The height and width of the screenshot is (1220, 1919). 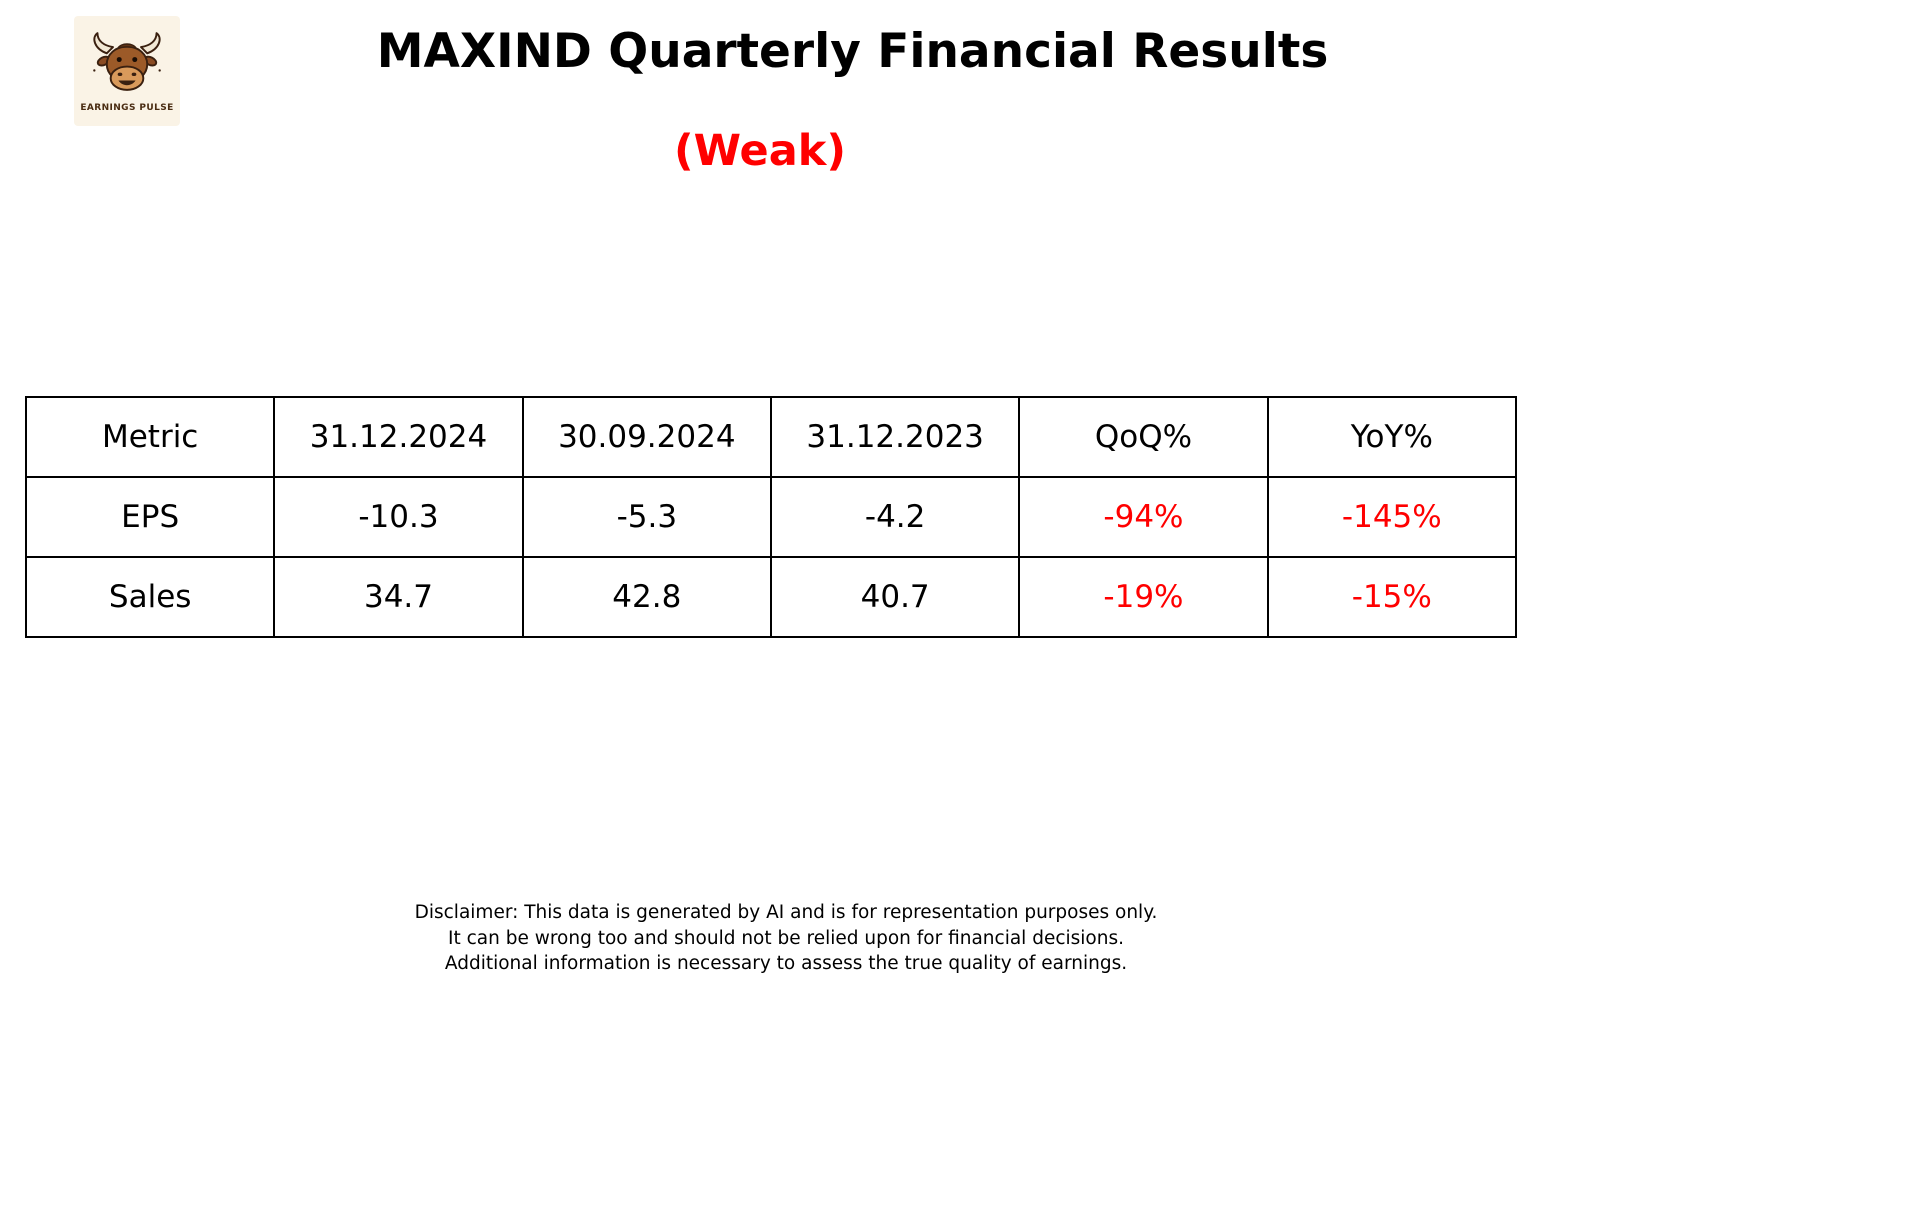 What do you see at coordinates (852, 51) in the screenshot?
I see `page-title: MAXIND Quarterly Financial Results` at bounding box center [852, 51].